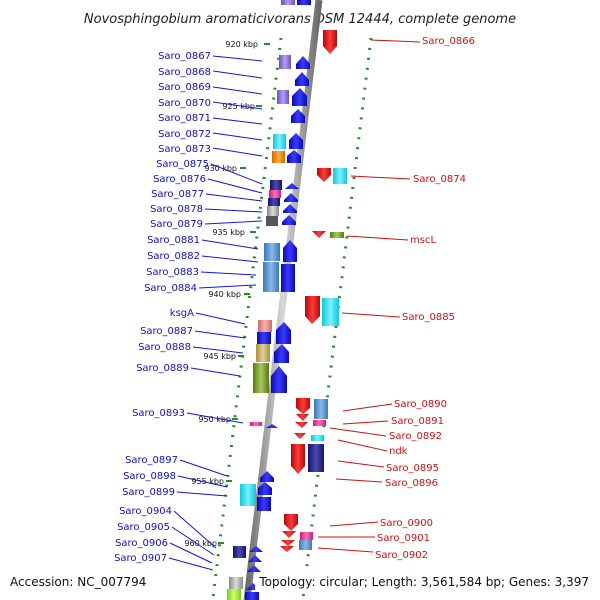  What do you see at coordinates (228, 232) in the screenshot?
I see `tick-label: 935 kbp` at bounding box center [228, 232].